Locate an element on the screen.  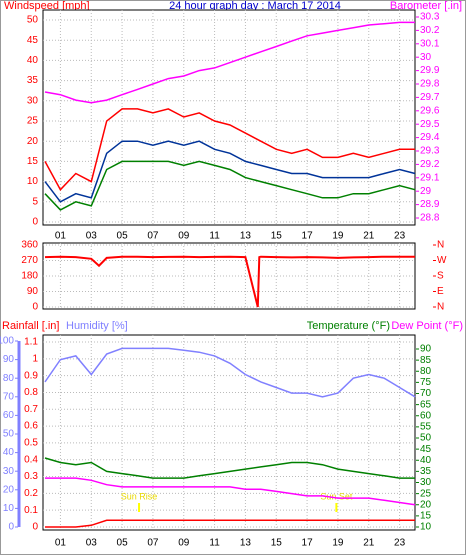
y-tick-label: 45 is located at coordinates (33, 40).